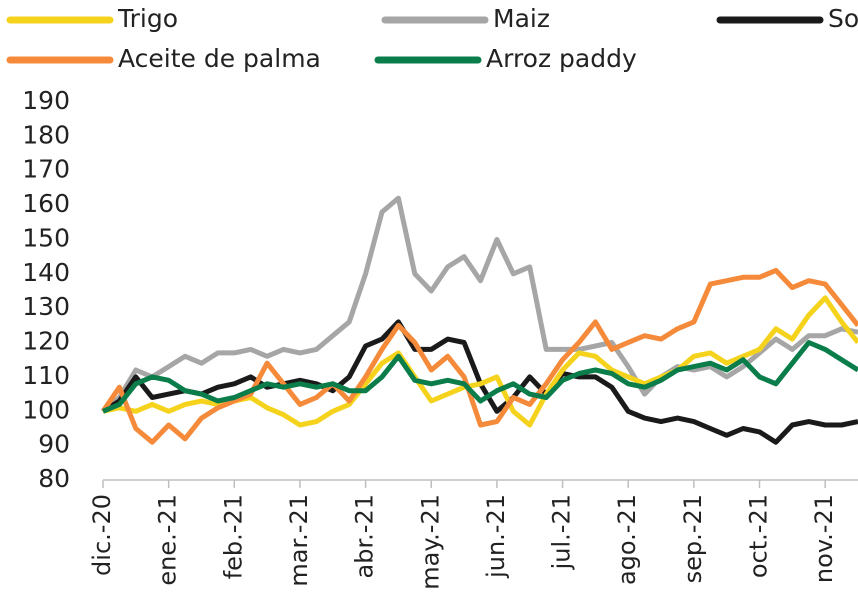 This screenshot has width=858, height=603. I want to click on y-tick-label: 170, so click(46, 169).